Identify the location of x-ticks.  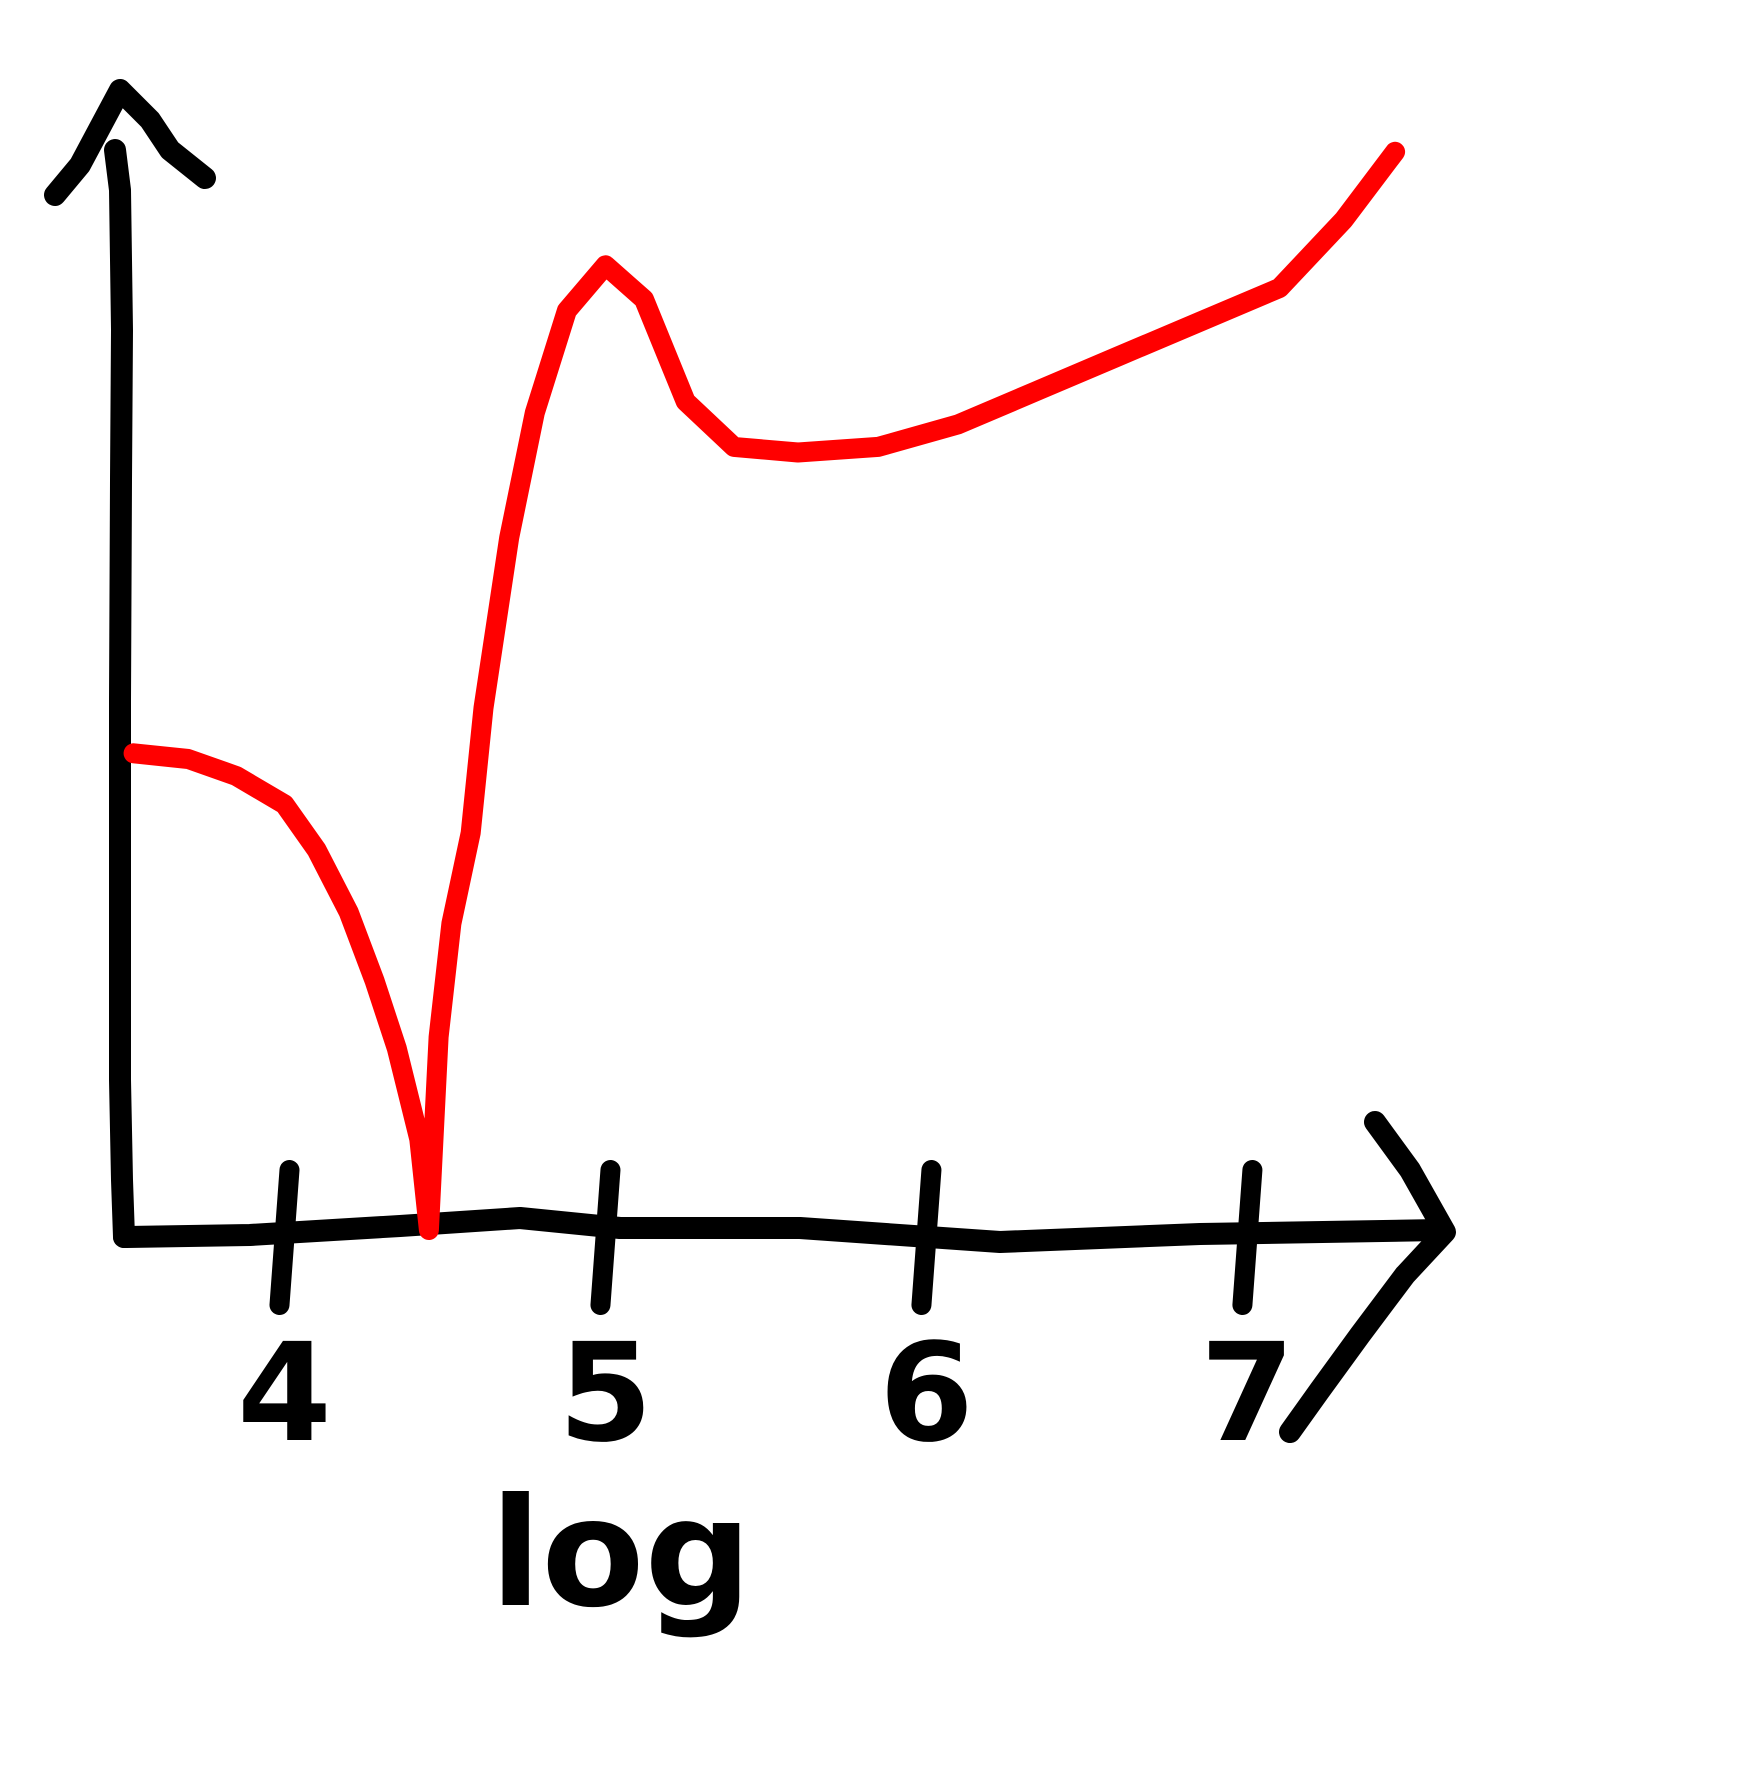
(766, 1237).